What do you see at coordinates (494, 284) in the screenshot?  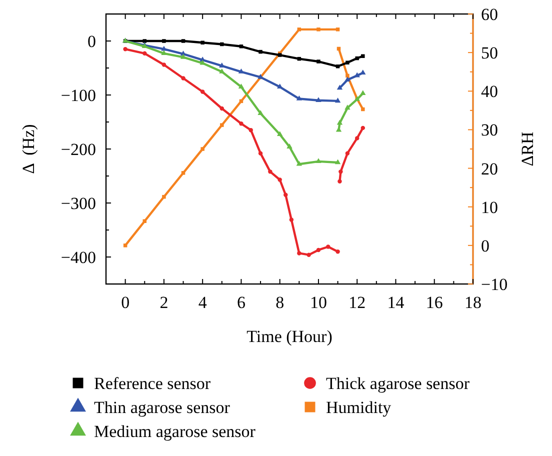 I see `y2-tick-label: −10` at bounding box center [494, 284].